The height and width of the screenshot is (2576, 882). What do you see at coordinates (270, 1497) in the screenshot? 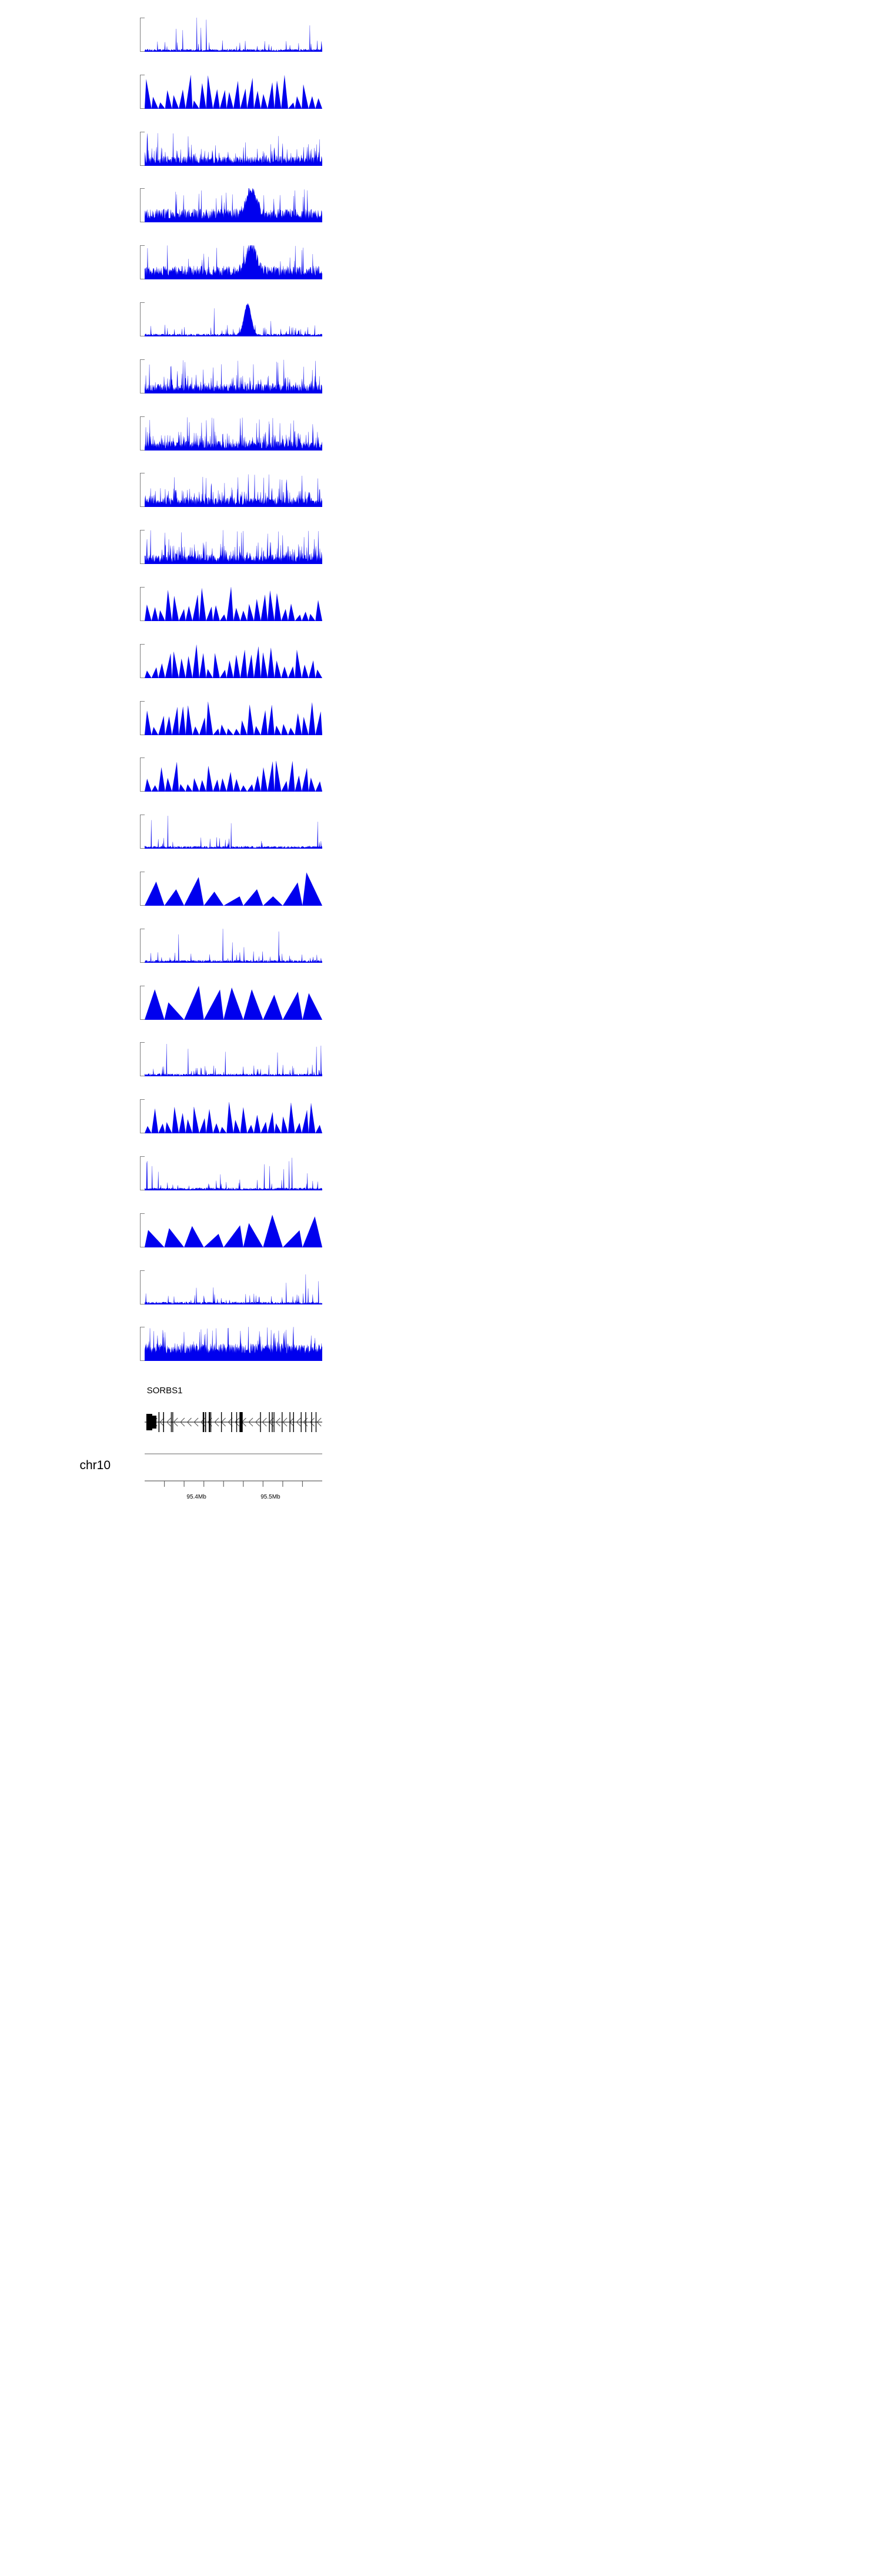
I see `axis-tick-label: 95.5Mb` at bounding box center [270, 1497].